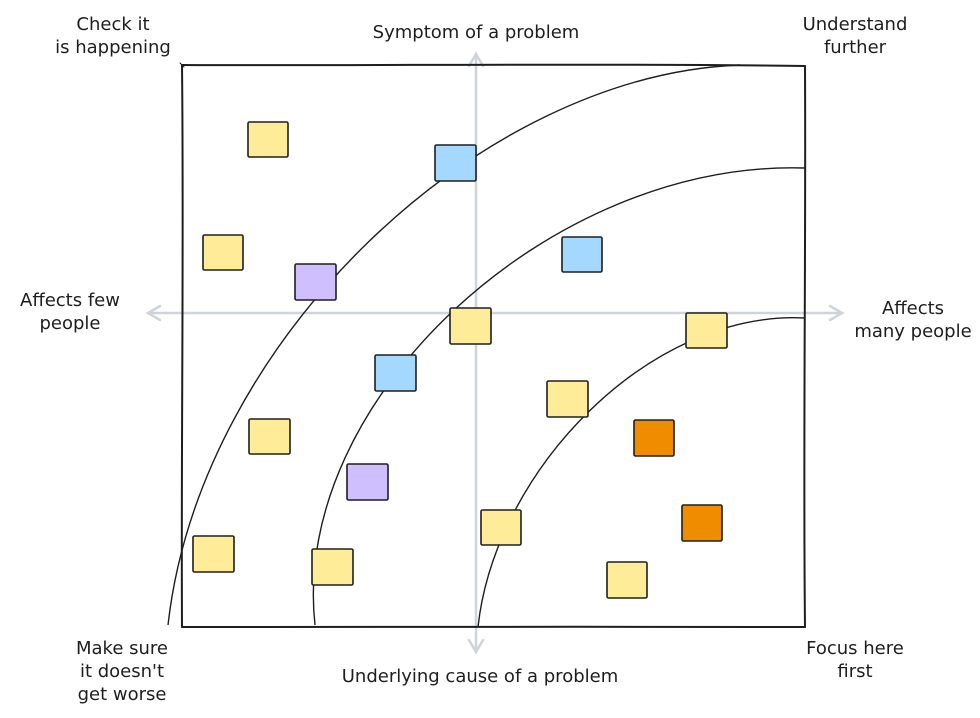 Image resolution: width=980 pixels, height=718 pixels. I want to click on label-underlying-cause-of-a-problem: Underlying cause of a problem, so click(480, 676).